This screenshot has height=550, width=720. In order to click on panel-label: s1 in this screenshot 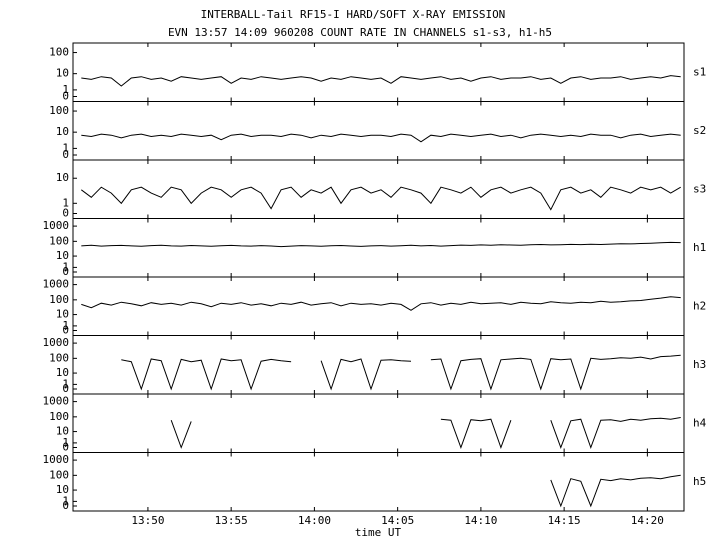, I will do `click(699, 71)`.